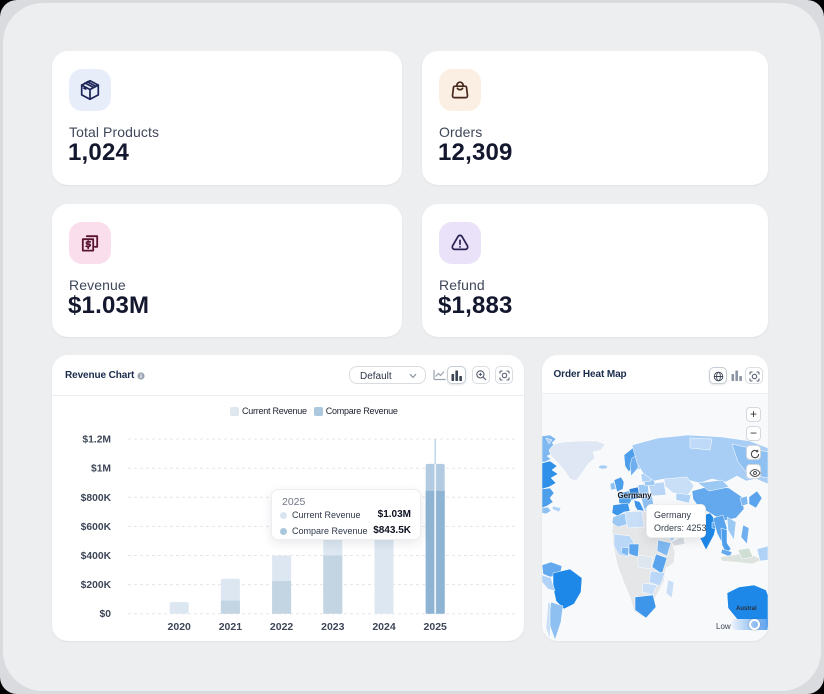 This screenshot has height=694, width=824. What do you see at coordinates (106, 614) in the screenshot?
I see `svg-text: $0` at bounding box center [106, 614].